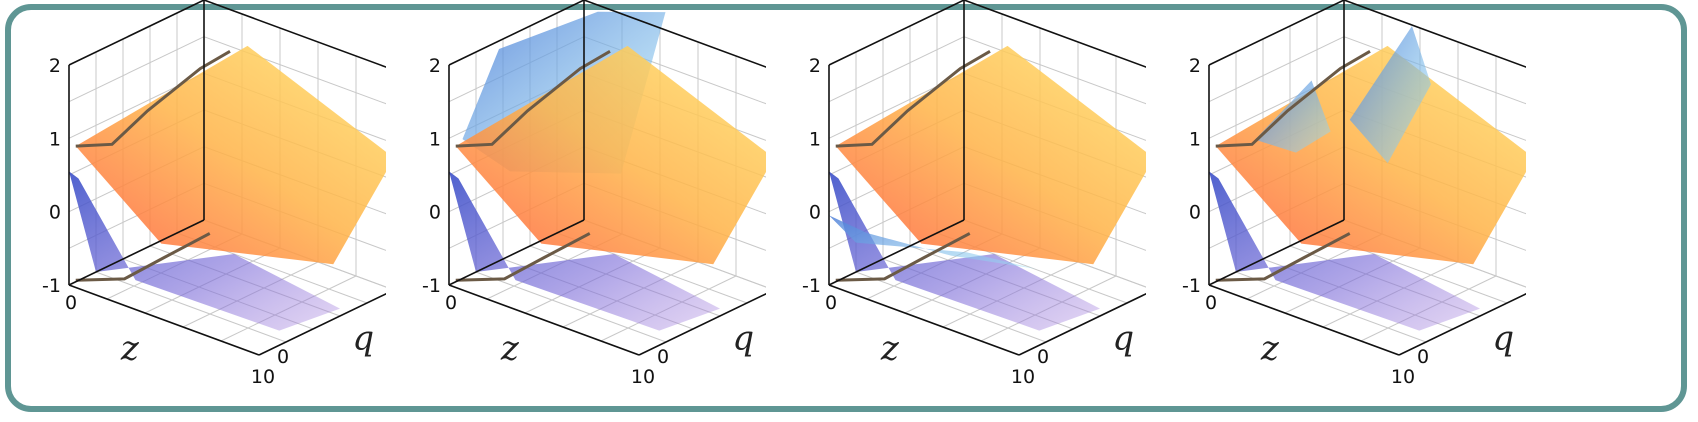 Image resolution: width=1698 pixels, height=422 pixels. Describe the element at coordinates (1293, 116) in the screenshot. I see `peak-left` at that location.